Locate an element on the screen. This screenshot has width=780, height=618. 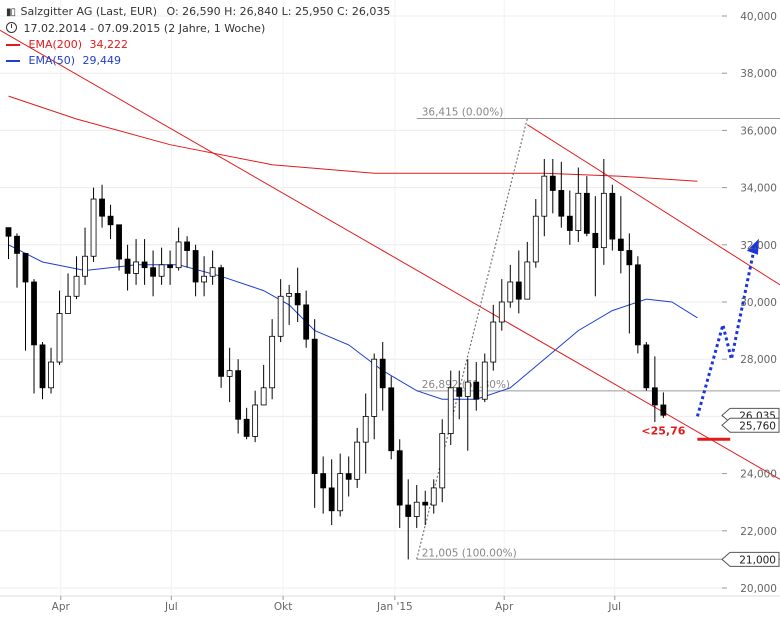
legend-ema200-row: EMA(200) 34,222 is located at coordinates (198, 45).